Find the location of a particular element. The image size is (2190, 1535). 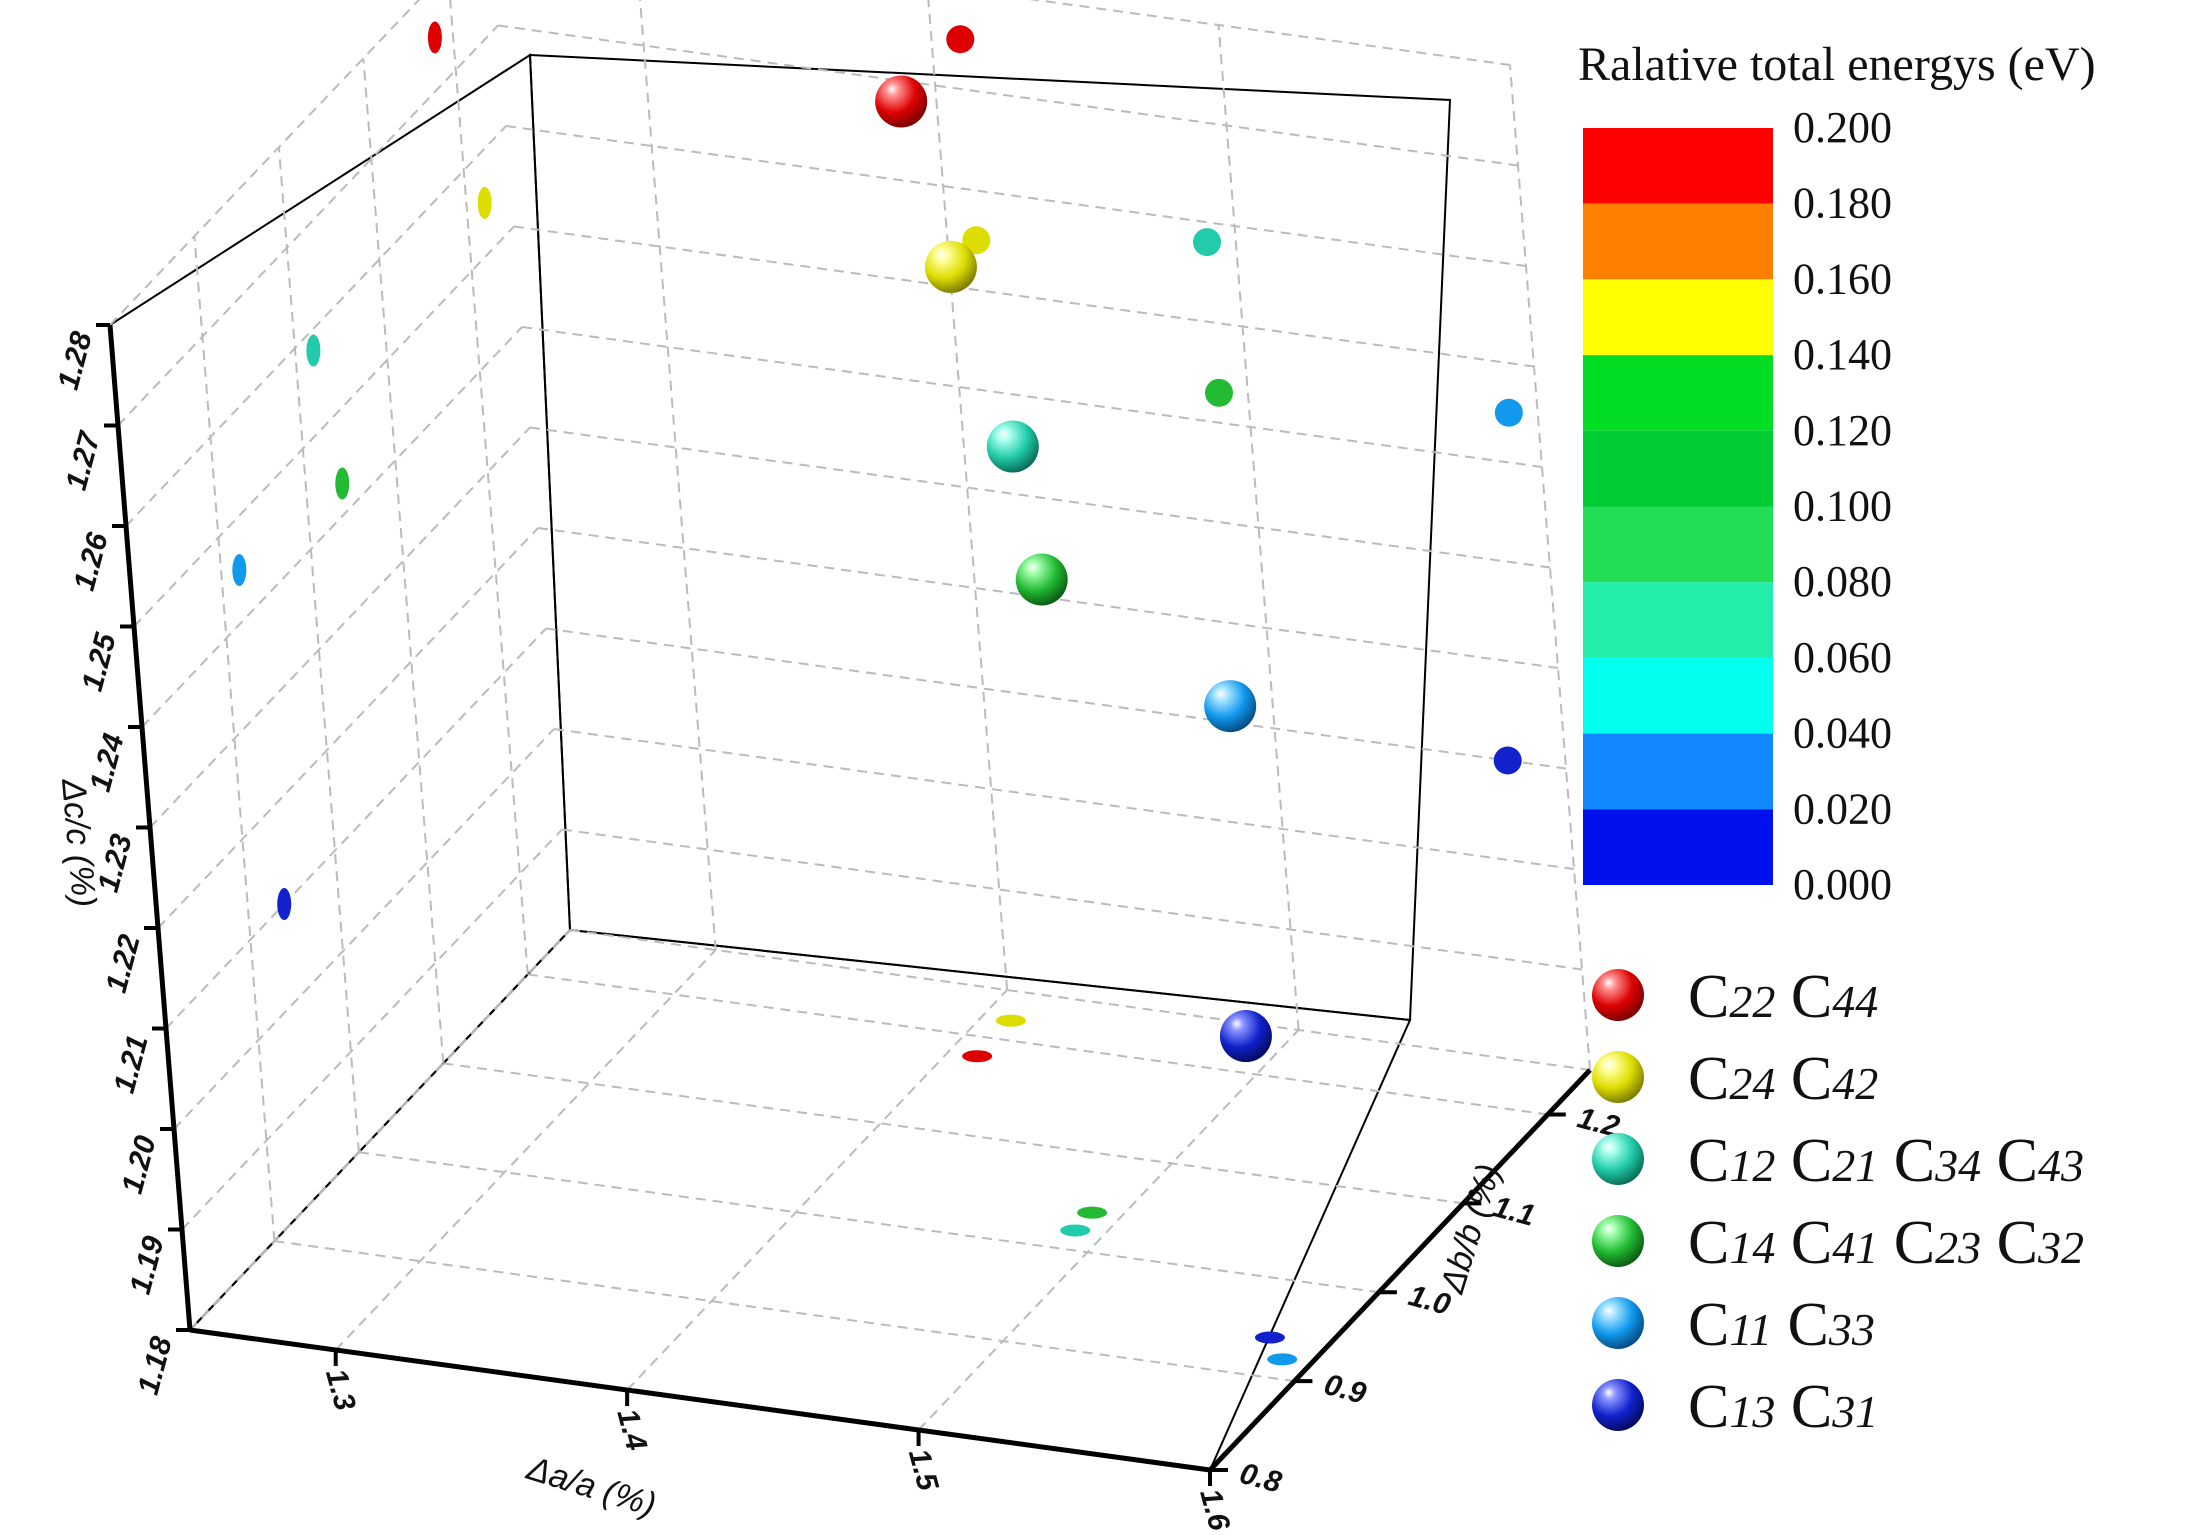

colorbar-tick-label: 0.000 is located at coordinates (1842, 884).